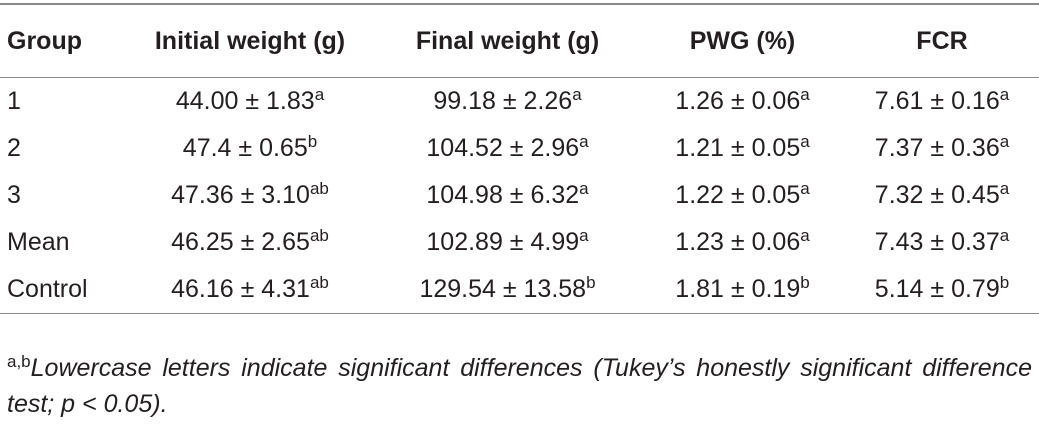  I want to click on cell-value: 129.54 ± 13.58, so click(503, 289).